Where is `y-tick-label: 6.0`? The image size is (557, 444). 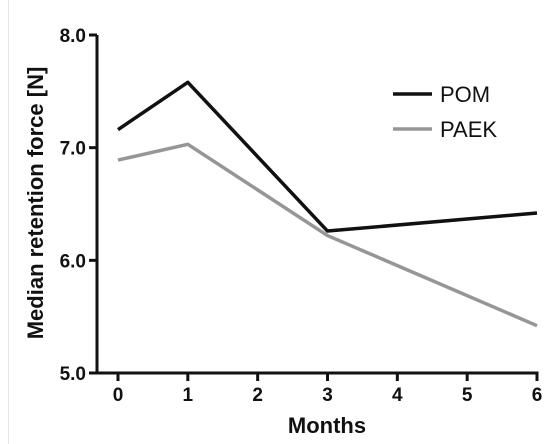 y-tick-label: 6.0 is located at coordinates (73, 261).